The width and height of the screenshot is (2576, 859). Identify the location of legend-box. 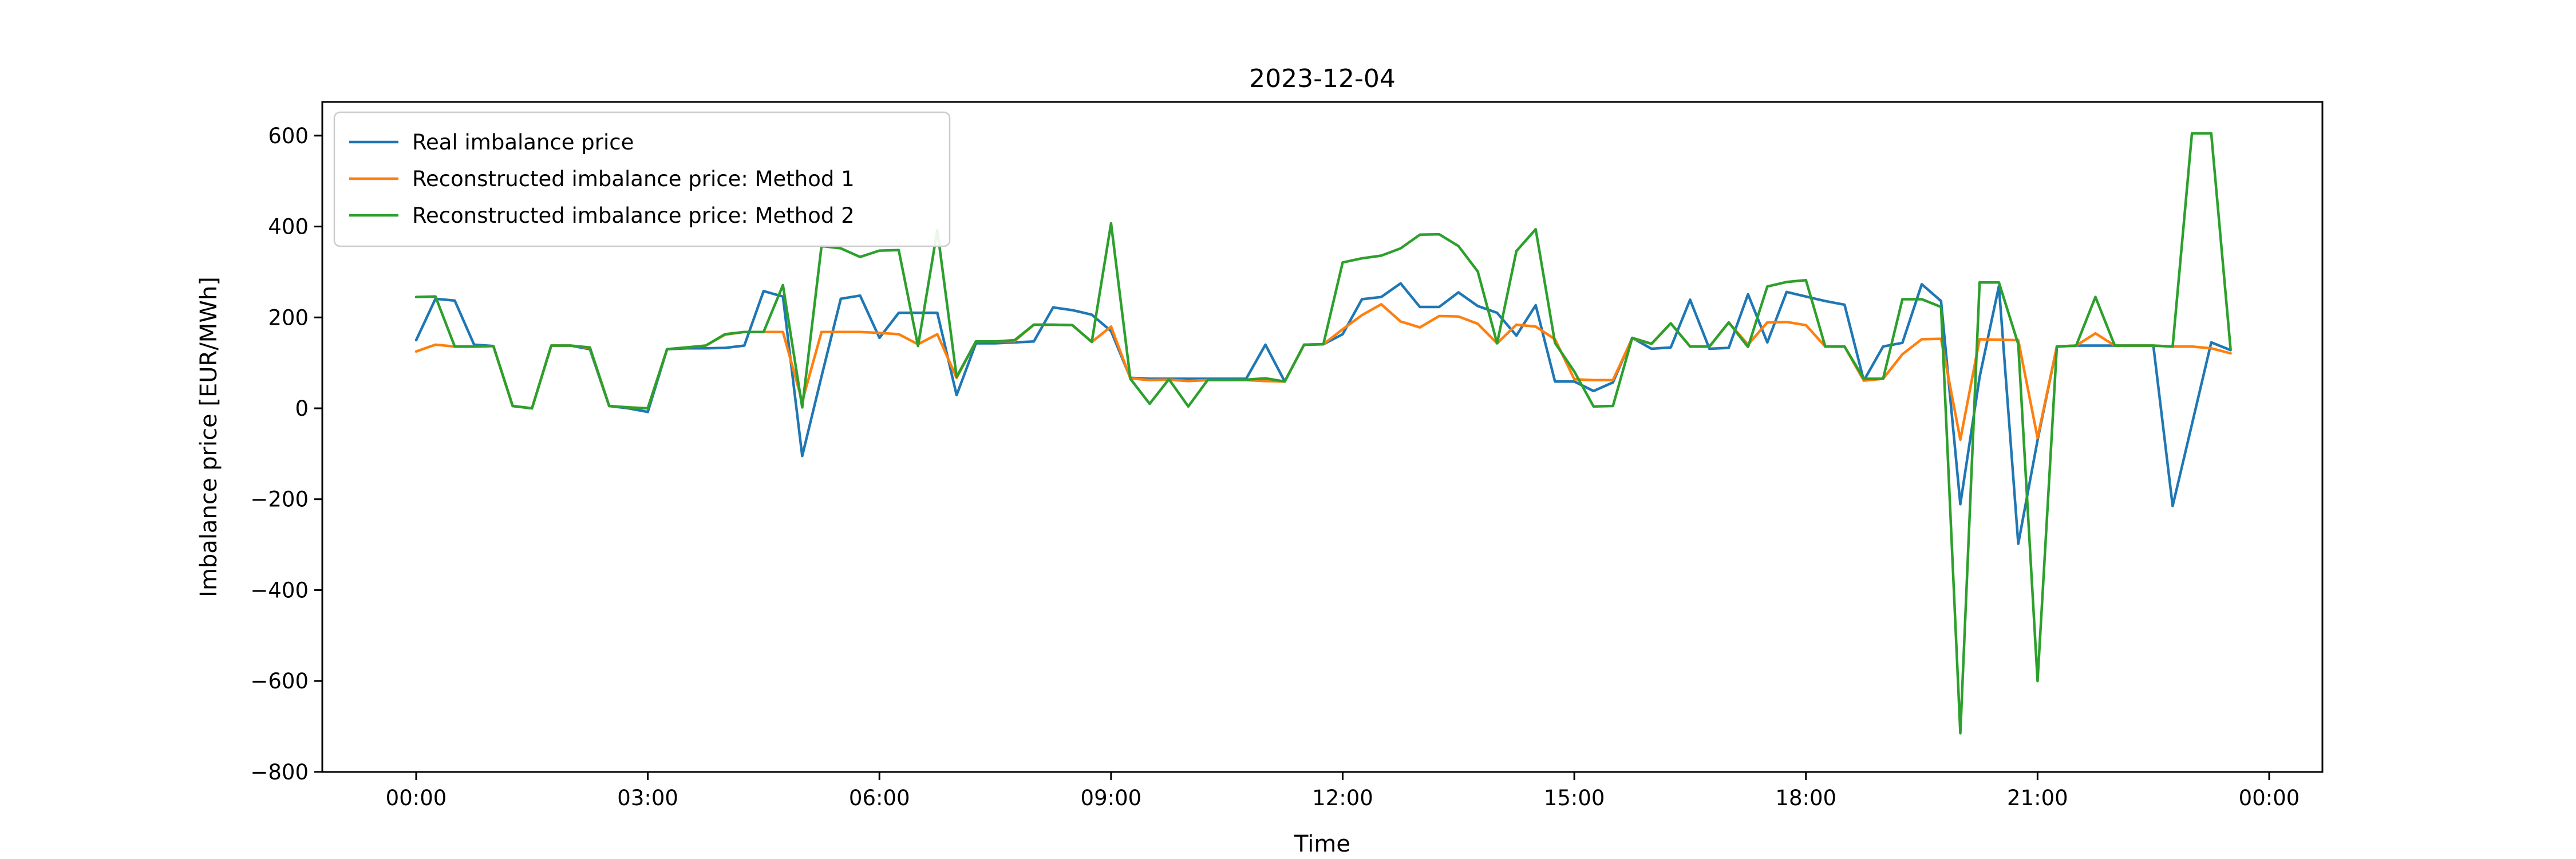
(642, 179).